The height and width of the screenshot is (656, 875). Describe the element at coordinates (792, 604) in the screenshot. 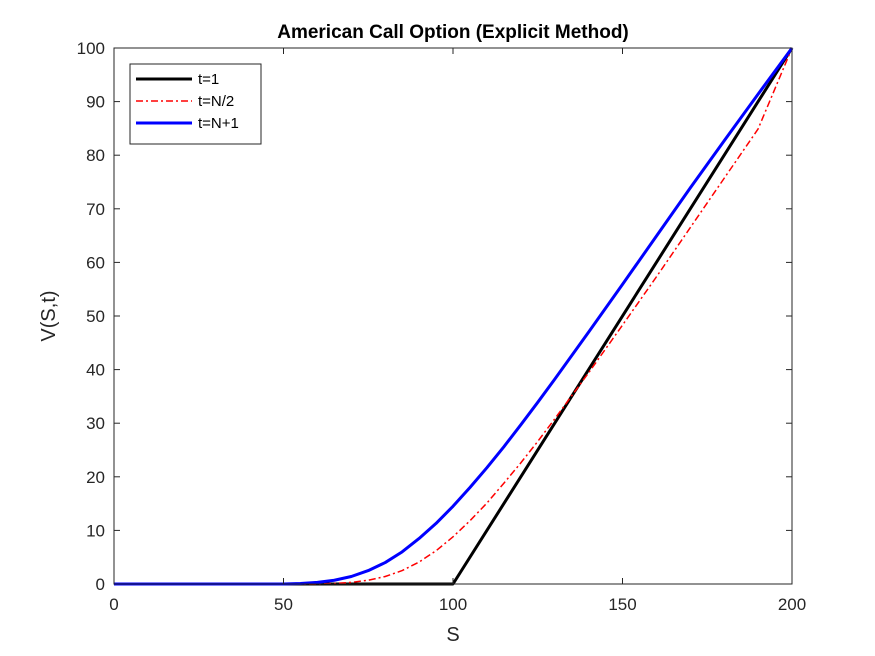

I see `x-tick-label: 200` at that location.